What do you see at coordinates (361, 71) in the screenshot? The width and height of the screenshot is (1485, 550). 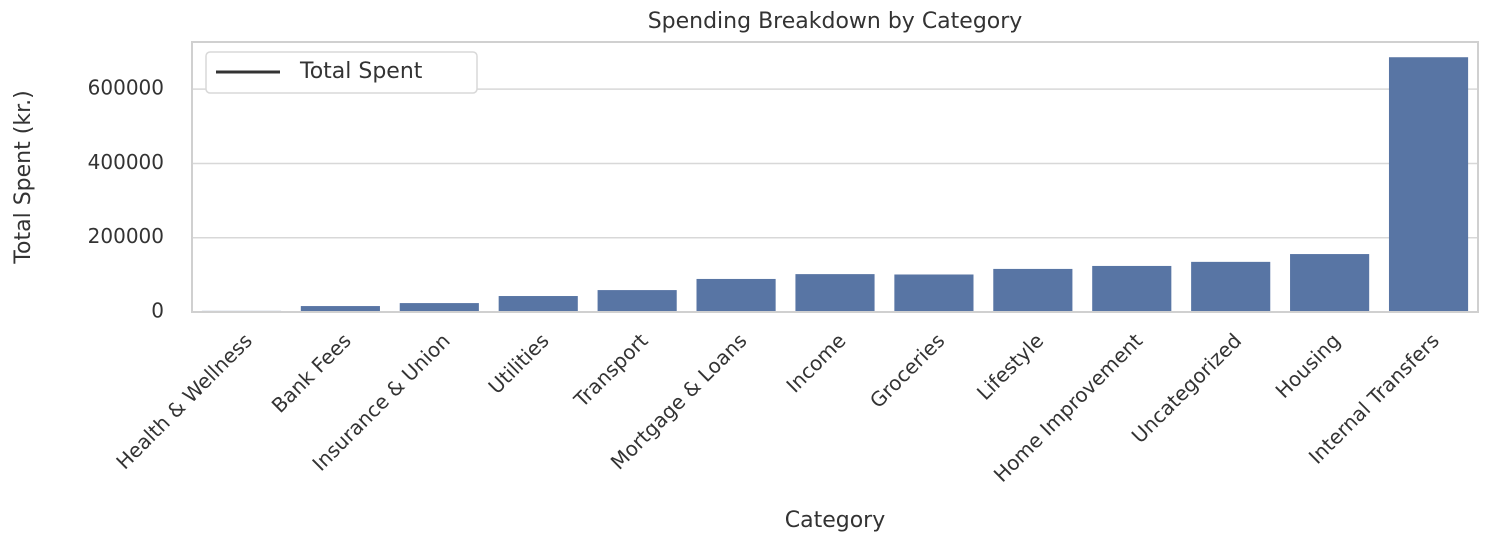 I see `legend-label: Total Spent` at bounding box center [361, 71].